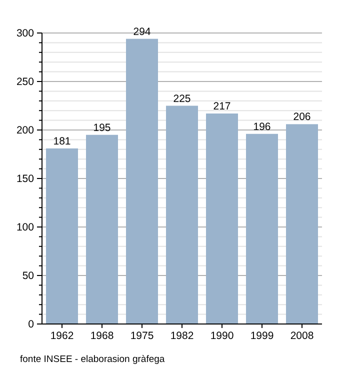 The image size is (350, 373). Describe the element at coordinates (182, 336) in the screenshot. I see `x-tick-label: 1982` at that location.